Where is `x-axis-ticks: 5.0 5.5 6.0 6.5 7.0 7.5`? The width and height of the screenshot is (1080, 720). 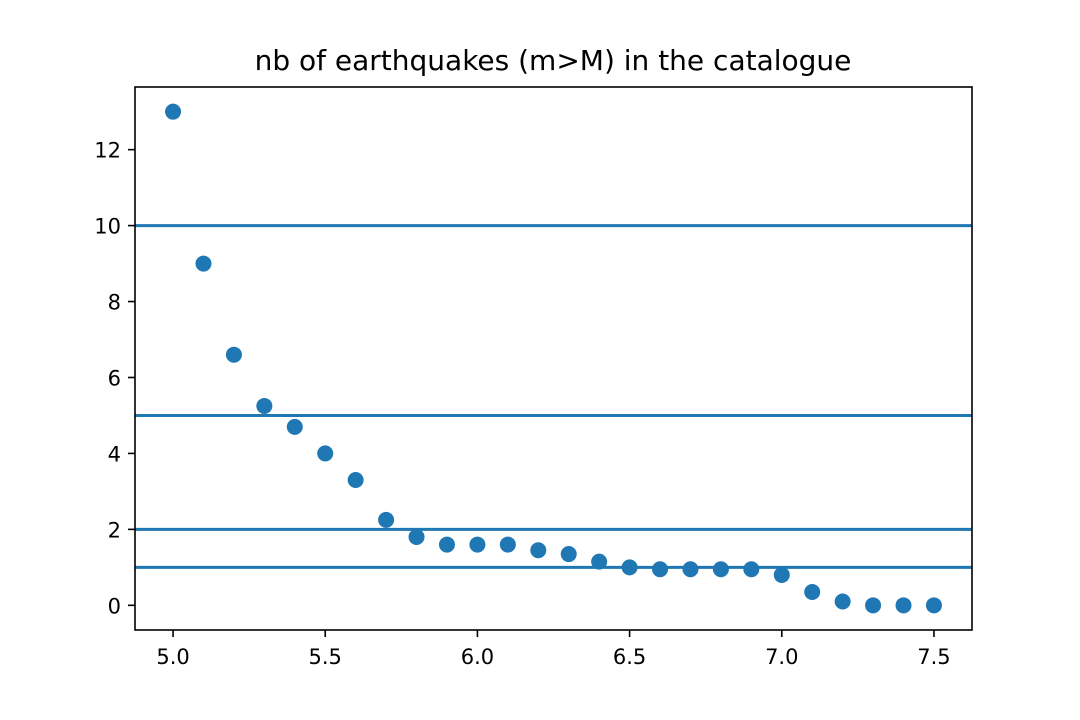
x-axis-ticks: 5.0 5.5 6.0 6.5 7.0 7.5 is located at coordinates (553, 649).